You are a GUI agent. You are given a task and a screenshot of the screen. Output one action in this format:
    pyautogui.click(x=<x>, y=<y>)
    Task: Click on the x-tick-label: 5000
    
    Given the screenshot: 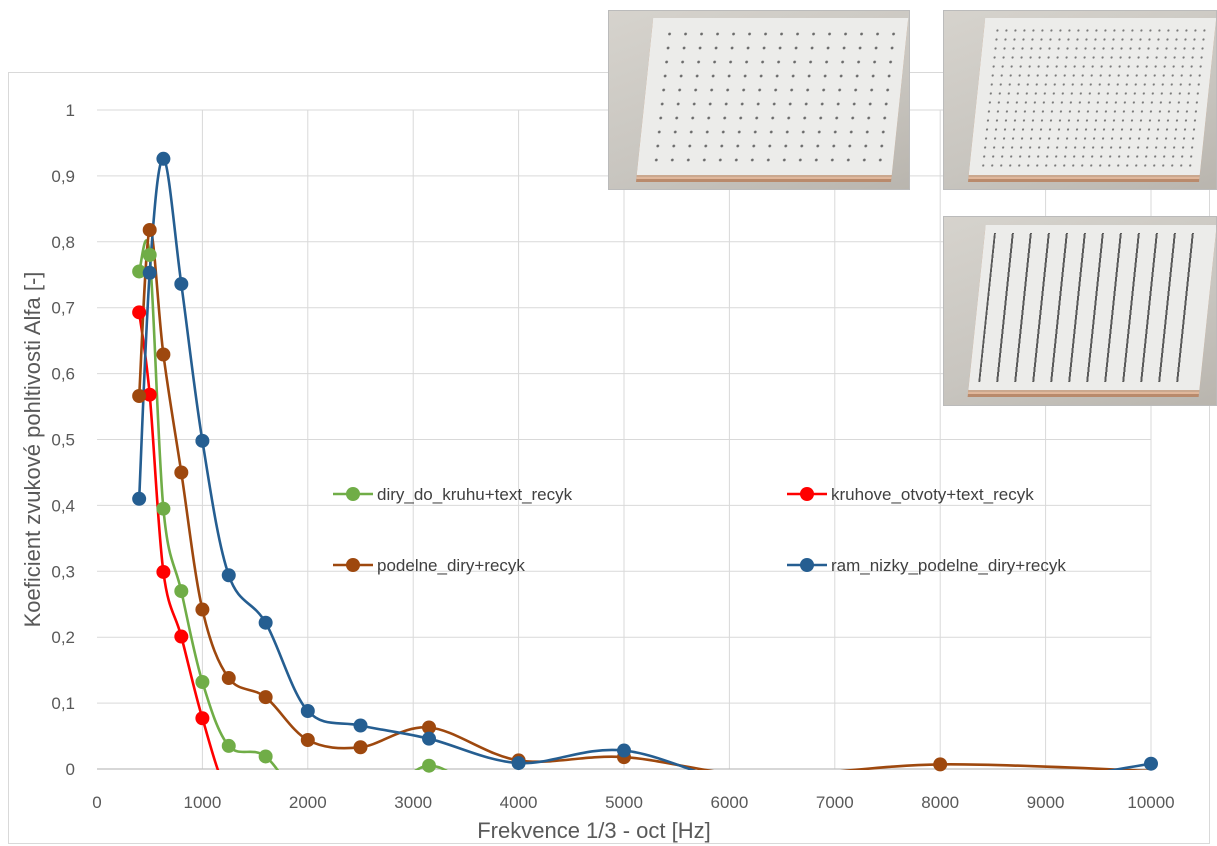 What is the action you would take?
    pyautogui.click(x=624, y=802)
    